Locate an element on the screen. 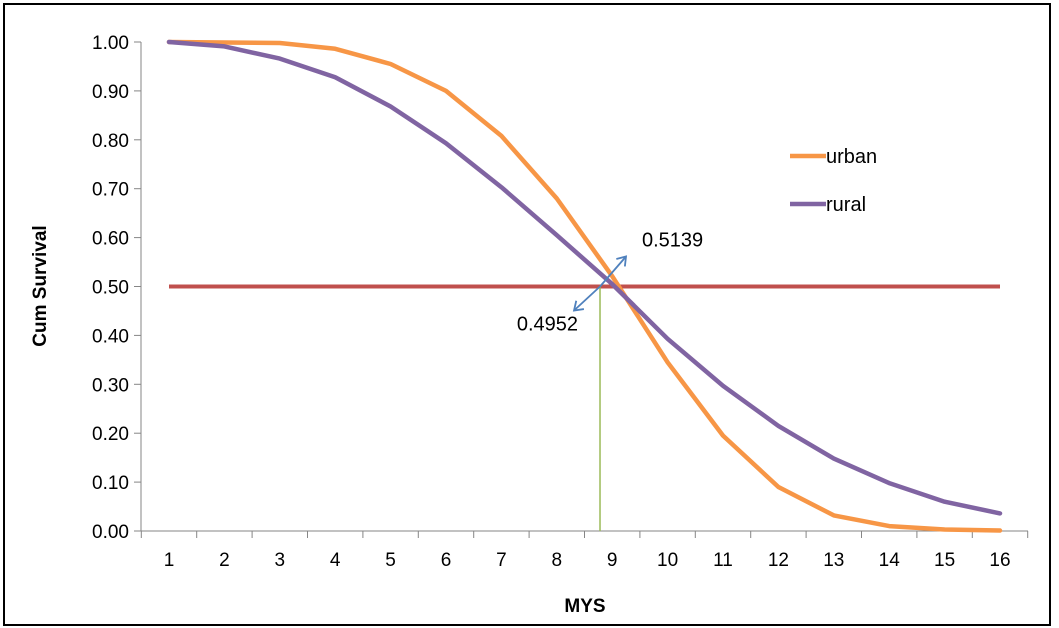 This screenshot has height=628, width=1059. y-tick-label: 0.00 is located at coordinates (110, 532).